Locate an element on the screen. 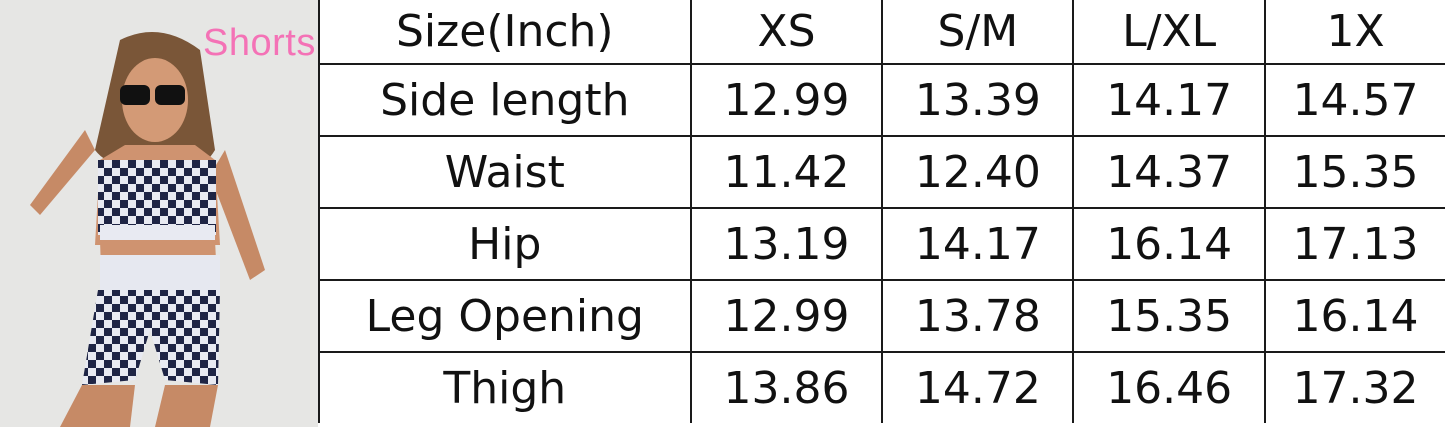  cell: 16.46 is located at coordinates (1169, 387).